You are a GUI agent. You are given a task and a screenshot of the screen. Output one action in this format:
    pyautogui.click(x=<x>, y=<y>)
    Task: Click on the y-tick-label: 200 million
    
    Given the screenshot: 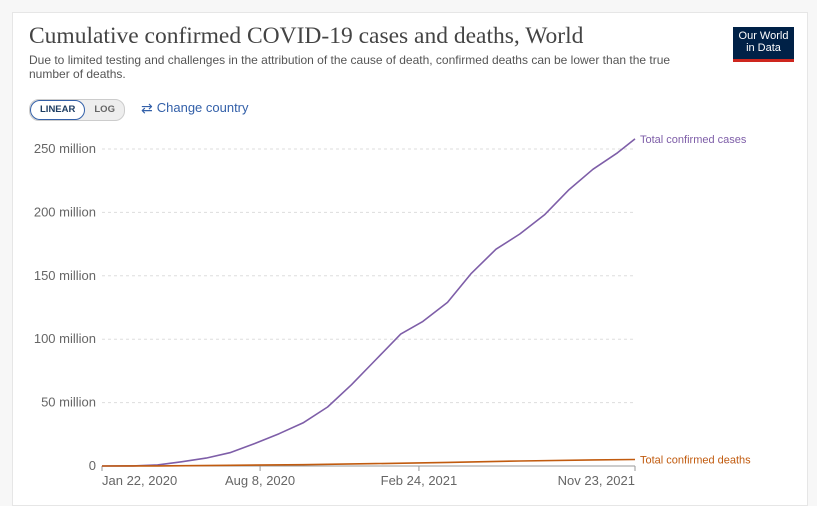 What is the action you would take?
    pyautogui.click(x=65, y=211)
    